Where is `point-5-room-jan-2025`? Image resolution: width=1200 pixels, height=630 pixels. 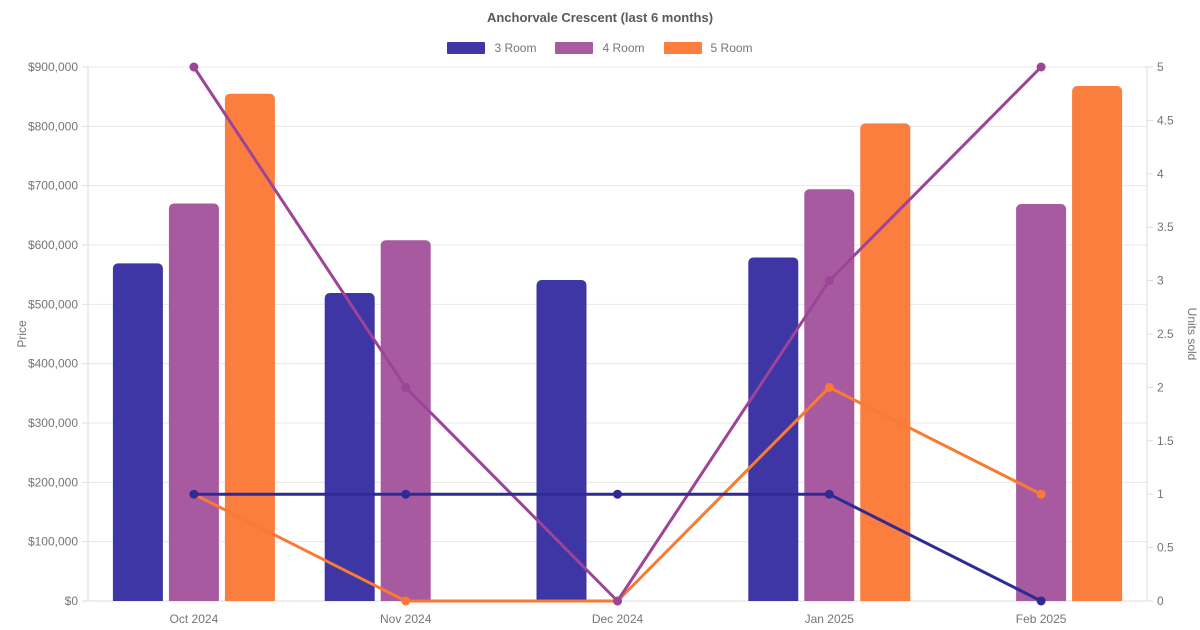 point-5-room-jan-2025 is located at coordinates (829, 387).